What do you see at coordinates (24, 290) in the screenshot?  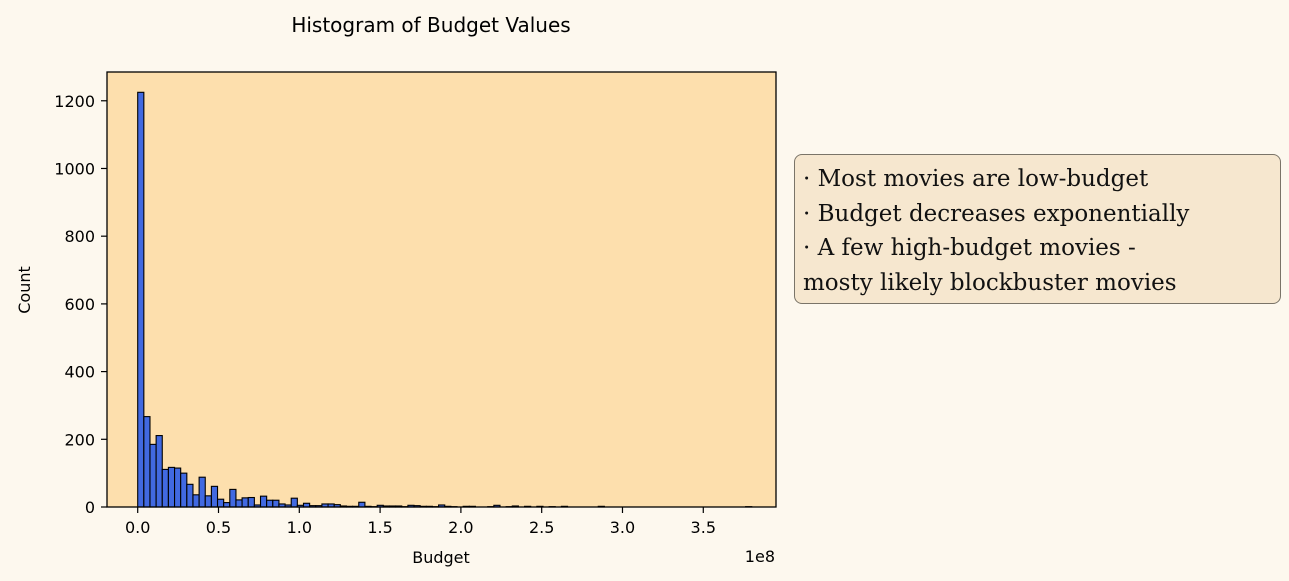 I see `y-axis-label: Count` at bounding box center [24, 290].